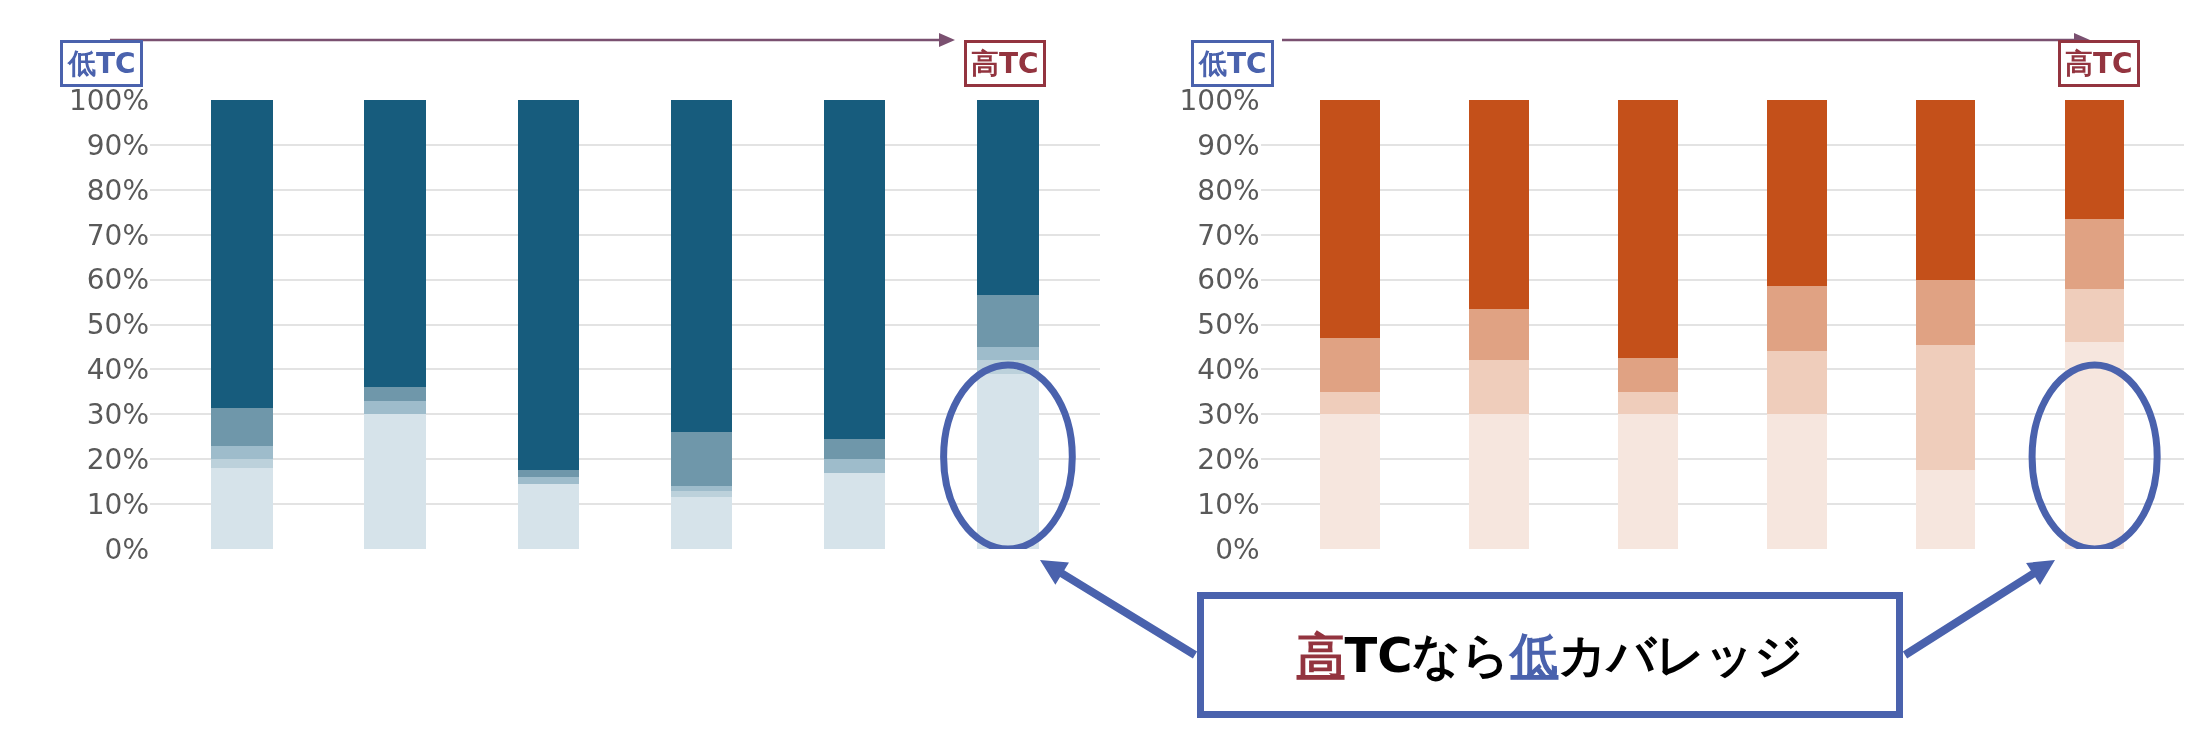 This screenshot has height=739, width=2194. I want to click on text: 高TCなら低カバレッジ, so click(1550, 655).